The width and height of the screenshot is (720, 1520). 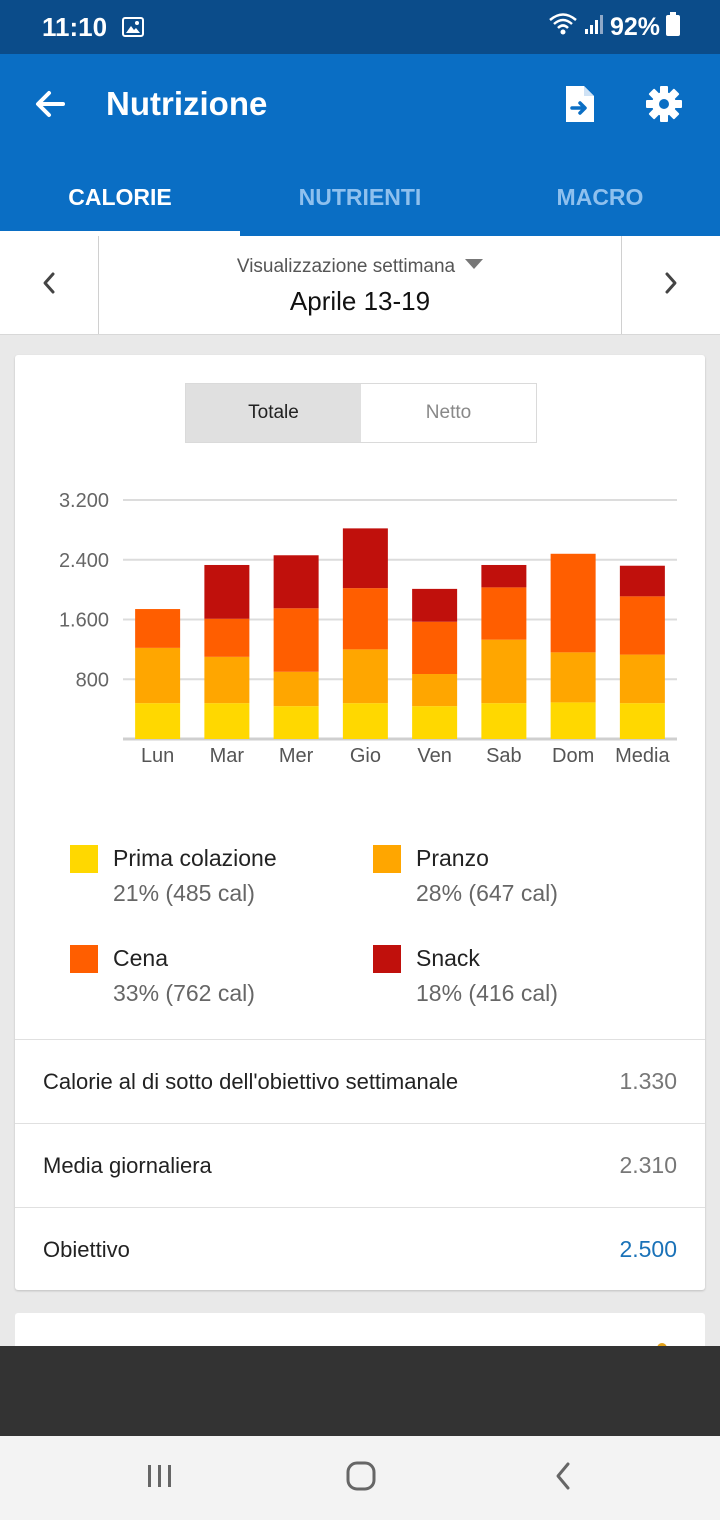 I want to click on view-mode-label: Visualizzazione settimana, so click(x=346, y=266).